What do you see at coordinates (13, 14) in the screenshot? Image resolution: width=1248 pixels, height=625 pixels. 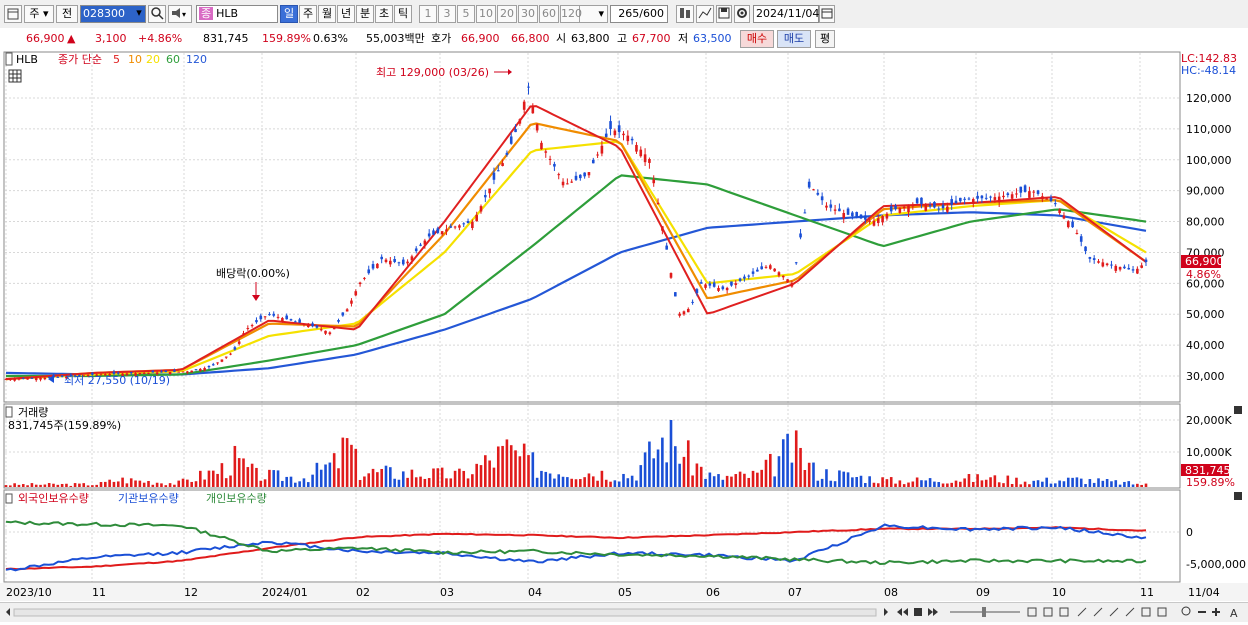 I see `window-icon` at bounding box center [13, 14].